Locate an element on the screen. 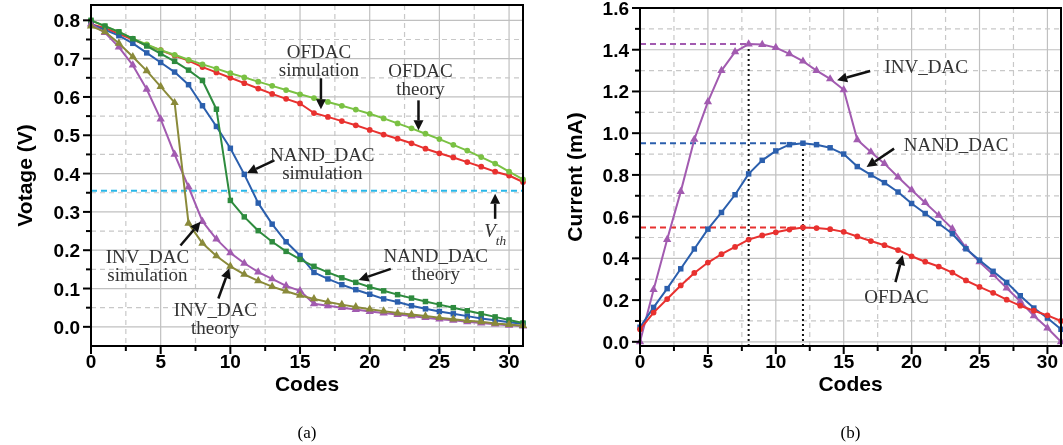 This screenshot has width=1063, height=445. text: (a) is located at coordinates (307, 432).